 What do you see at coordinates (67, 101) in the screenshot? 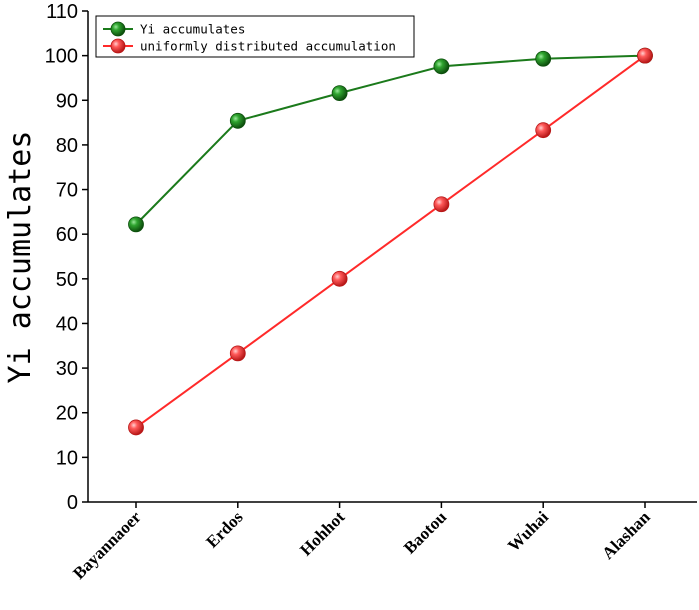
I see `y-tick-label: 90` at bounding box center [67, 101].